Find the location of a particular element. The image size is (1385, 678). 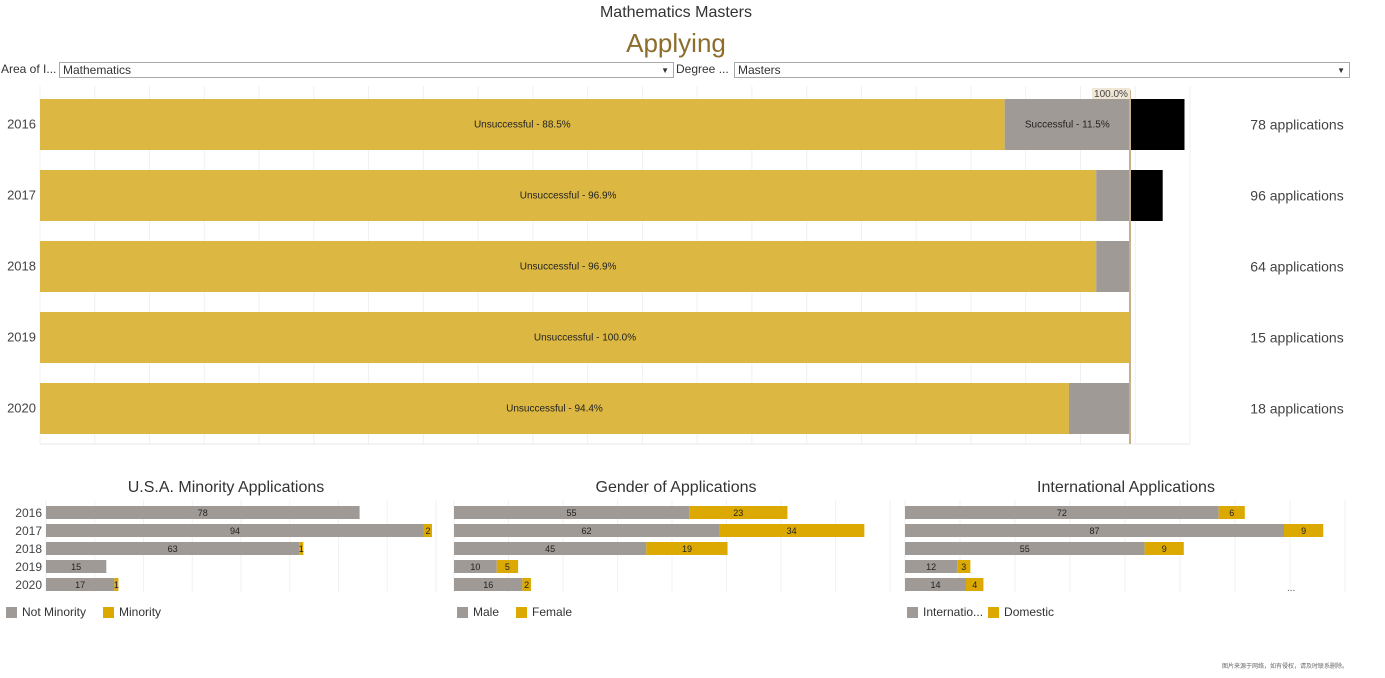

bar-value-label: 23 is located at coordinates (738, 513).